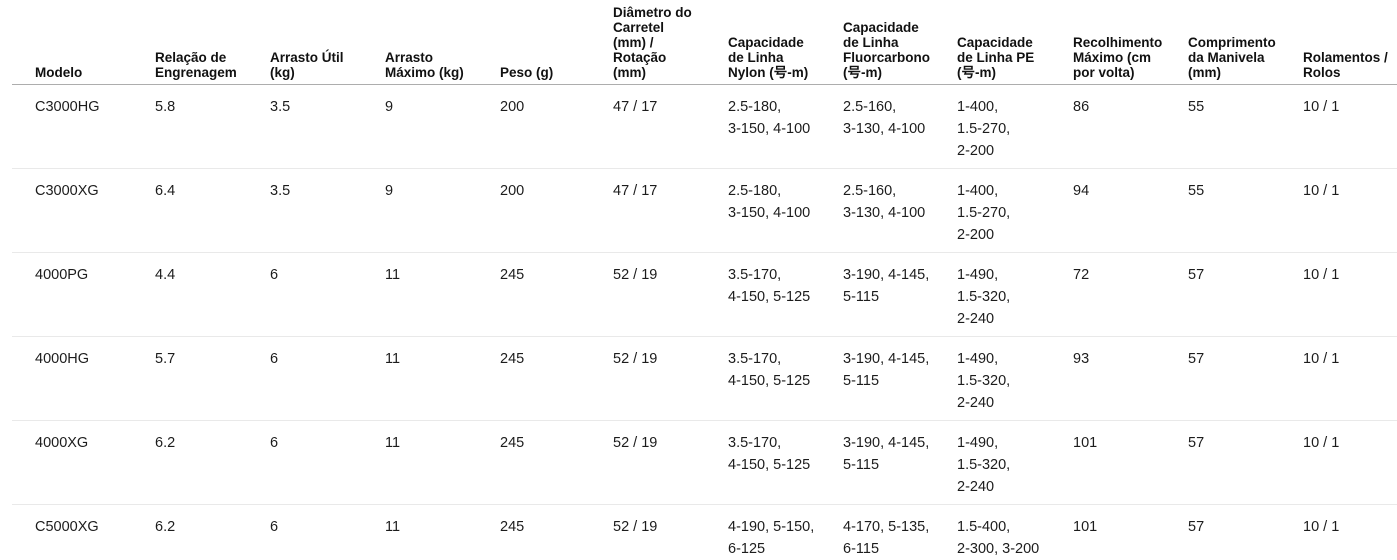  What do you see at coordinates (1130, 378) in the screenshot?
I see `table-cell: 93` at bounding box center [1130, 378].